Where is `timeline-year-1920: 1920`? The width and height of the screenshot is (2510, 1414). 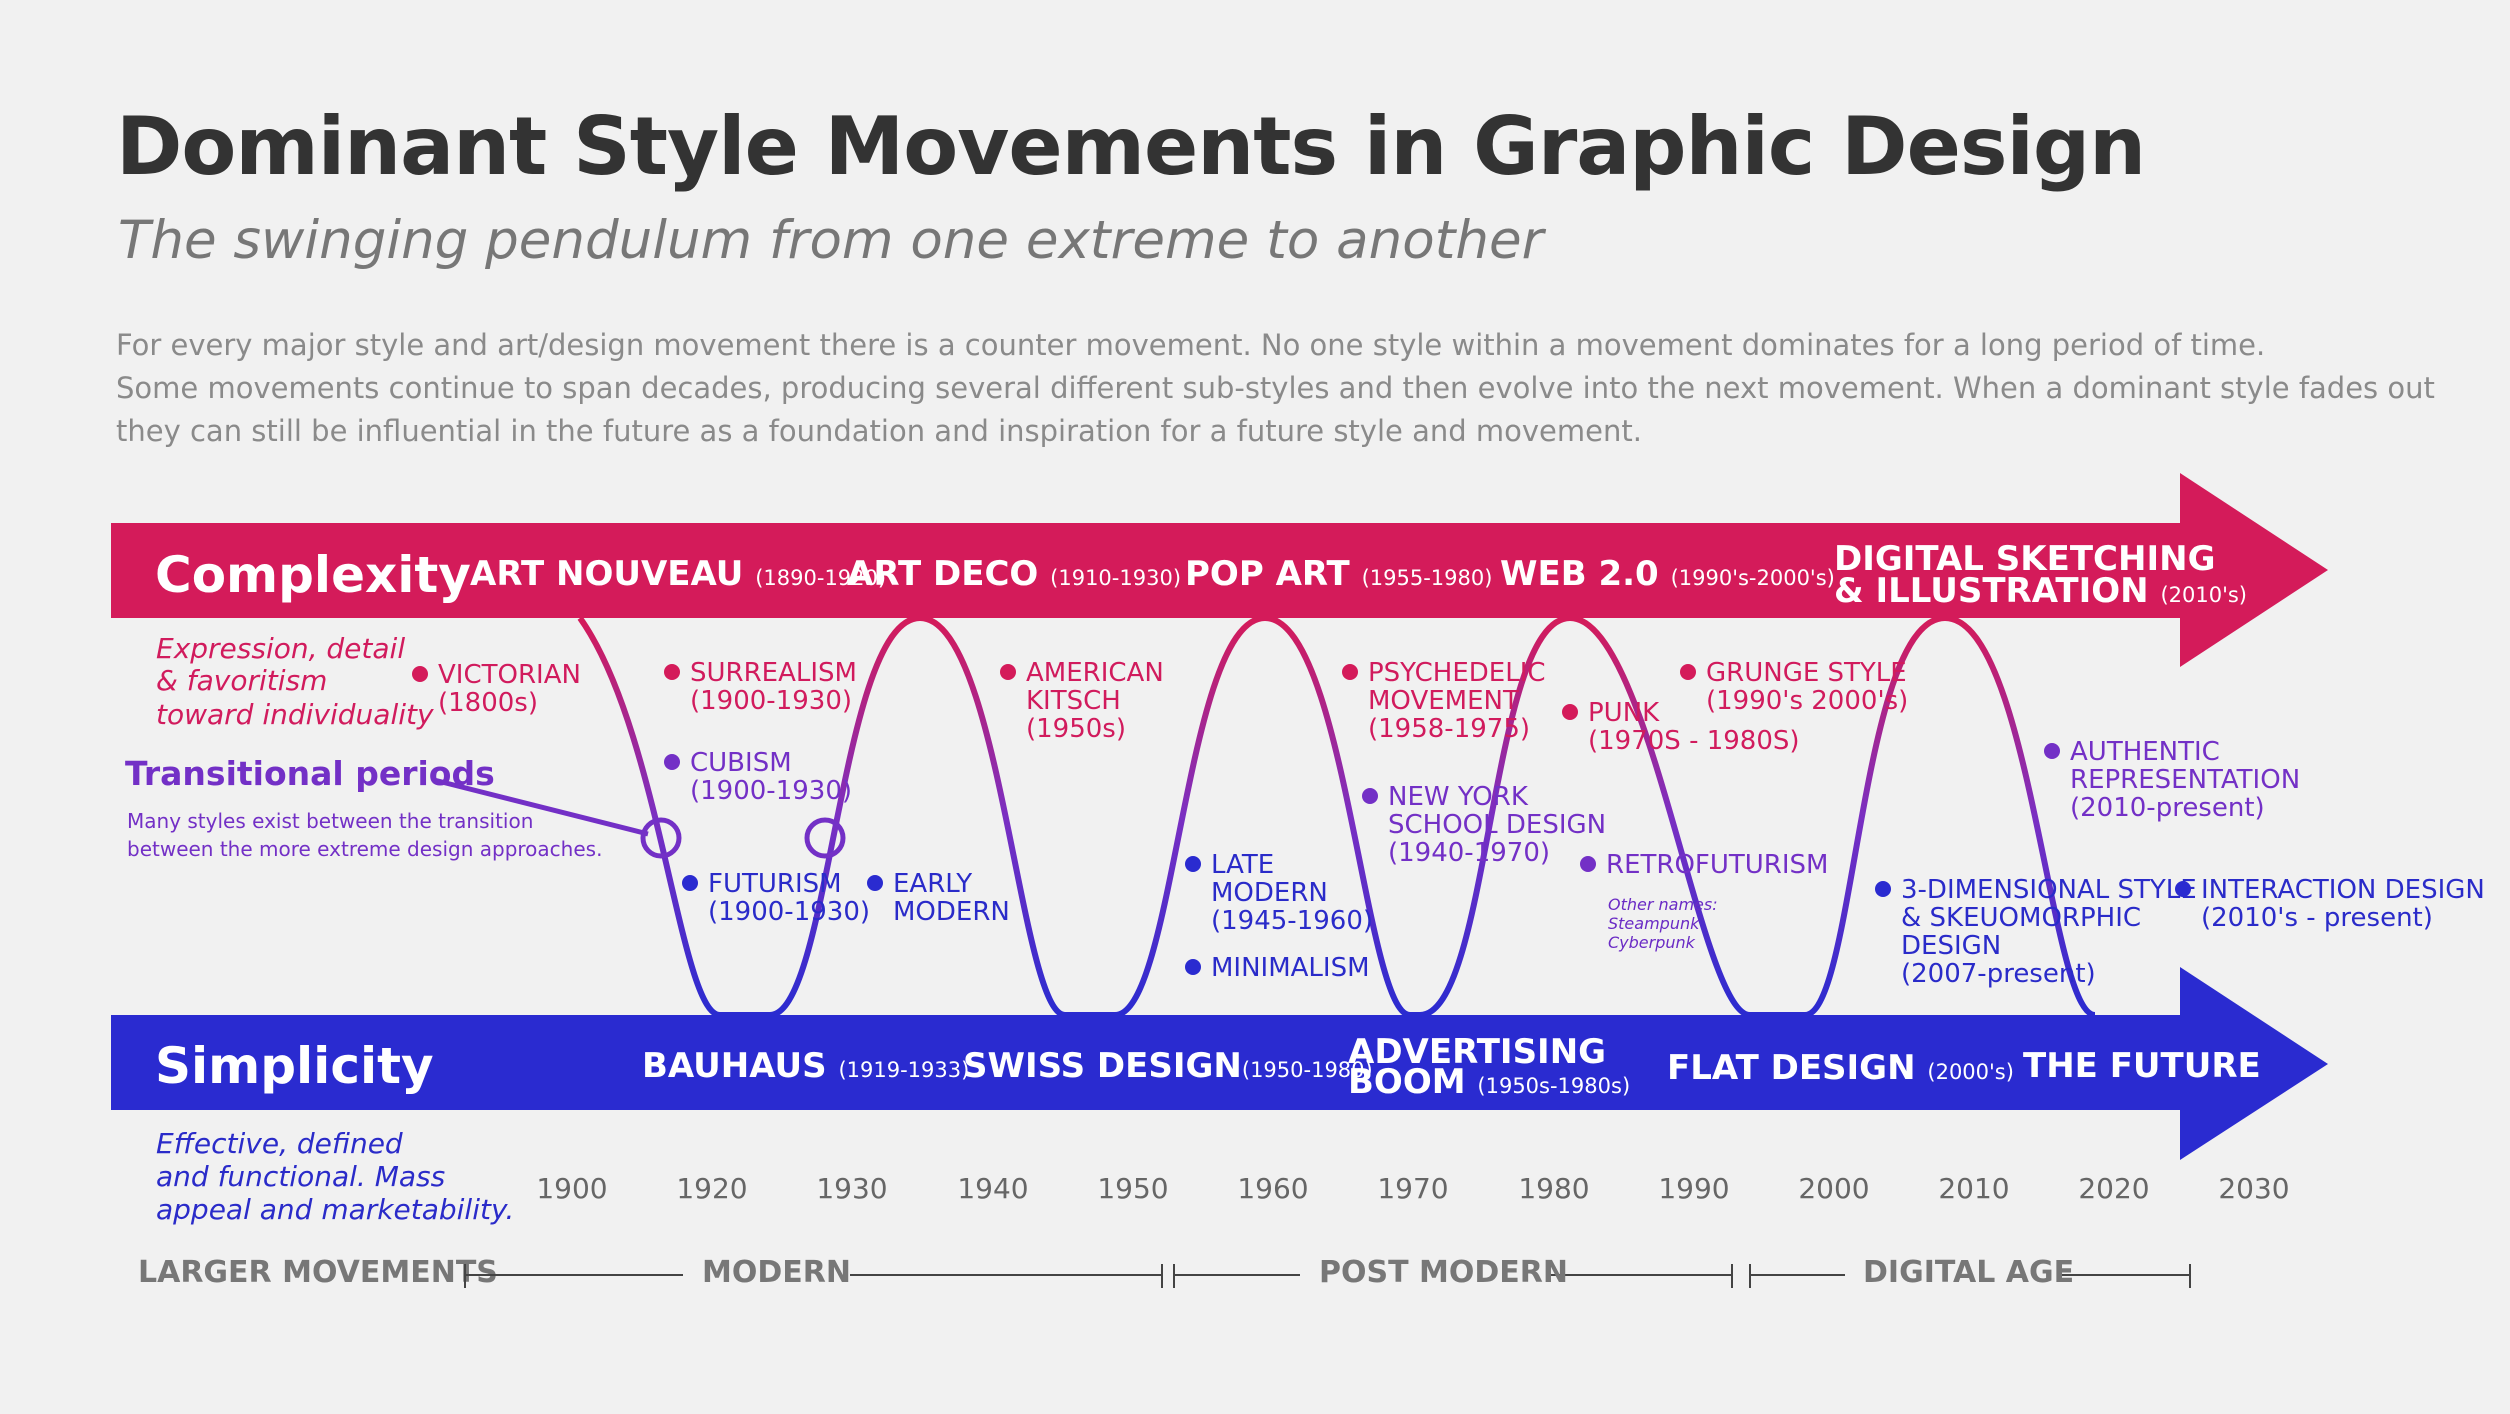 timeline-year-1920: 1920 is located at coordinates (711, 1188).